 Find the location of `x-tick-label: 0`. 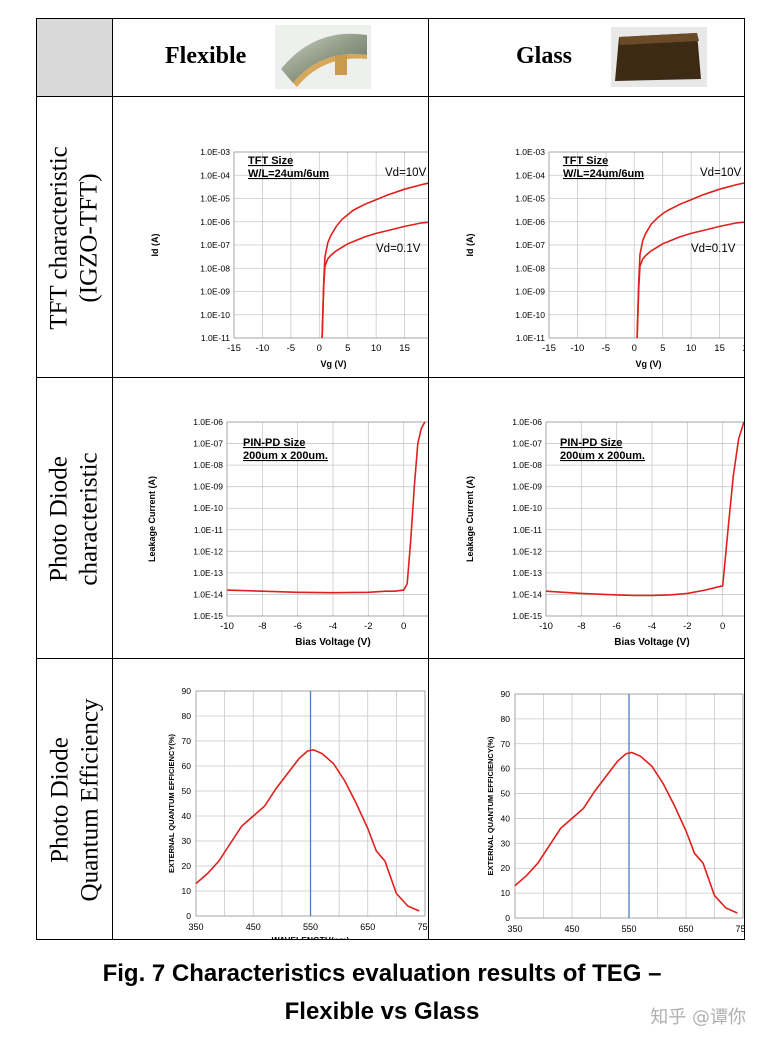

x-tick-label: 0 is located at coordinates (634, 348).